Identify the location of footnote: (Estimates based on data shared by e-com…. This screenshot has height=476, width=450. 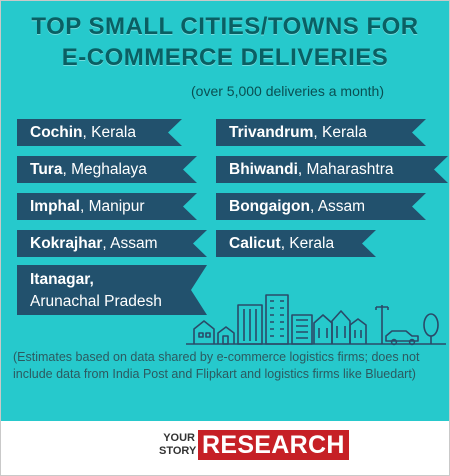
(216, 365).